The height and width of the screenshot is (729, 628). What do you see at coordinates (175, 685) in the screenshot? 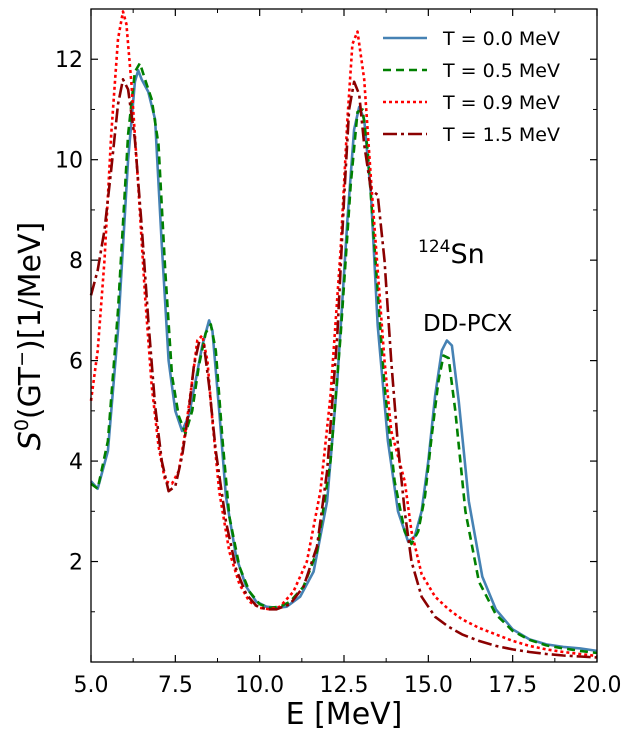
I see `x-tick-label-1: 7.5` at bounding box center [175, 685].